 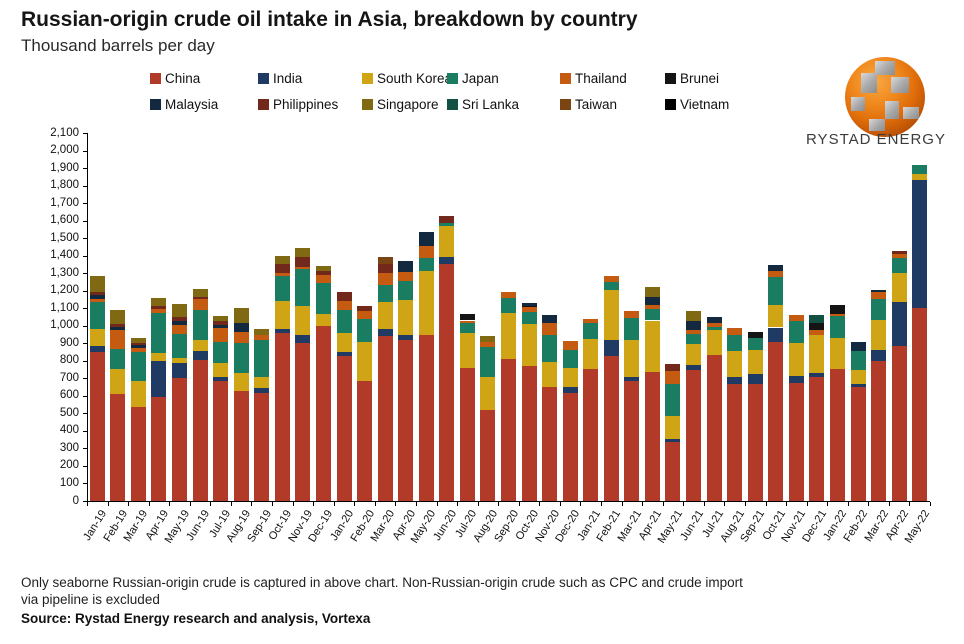 I want to click on x-axis-line, so click(x=508, y=501).